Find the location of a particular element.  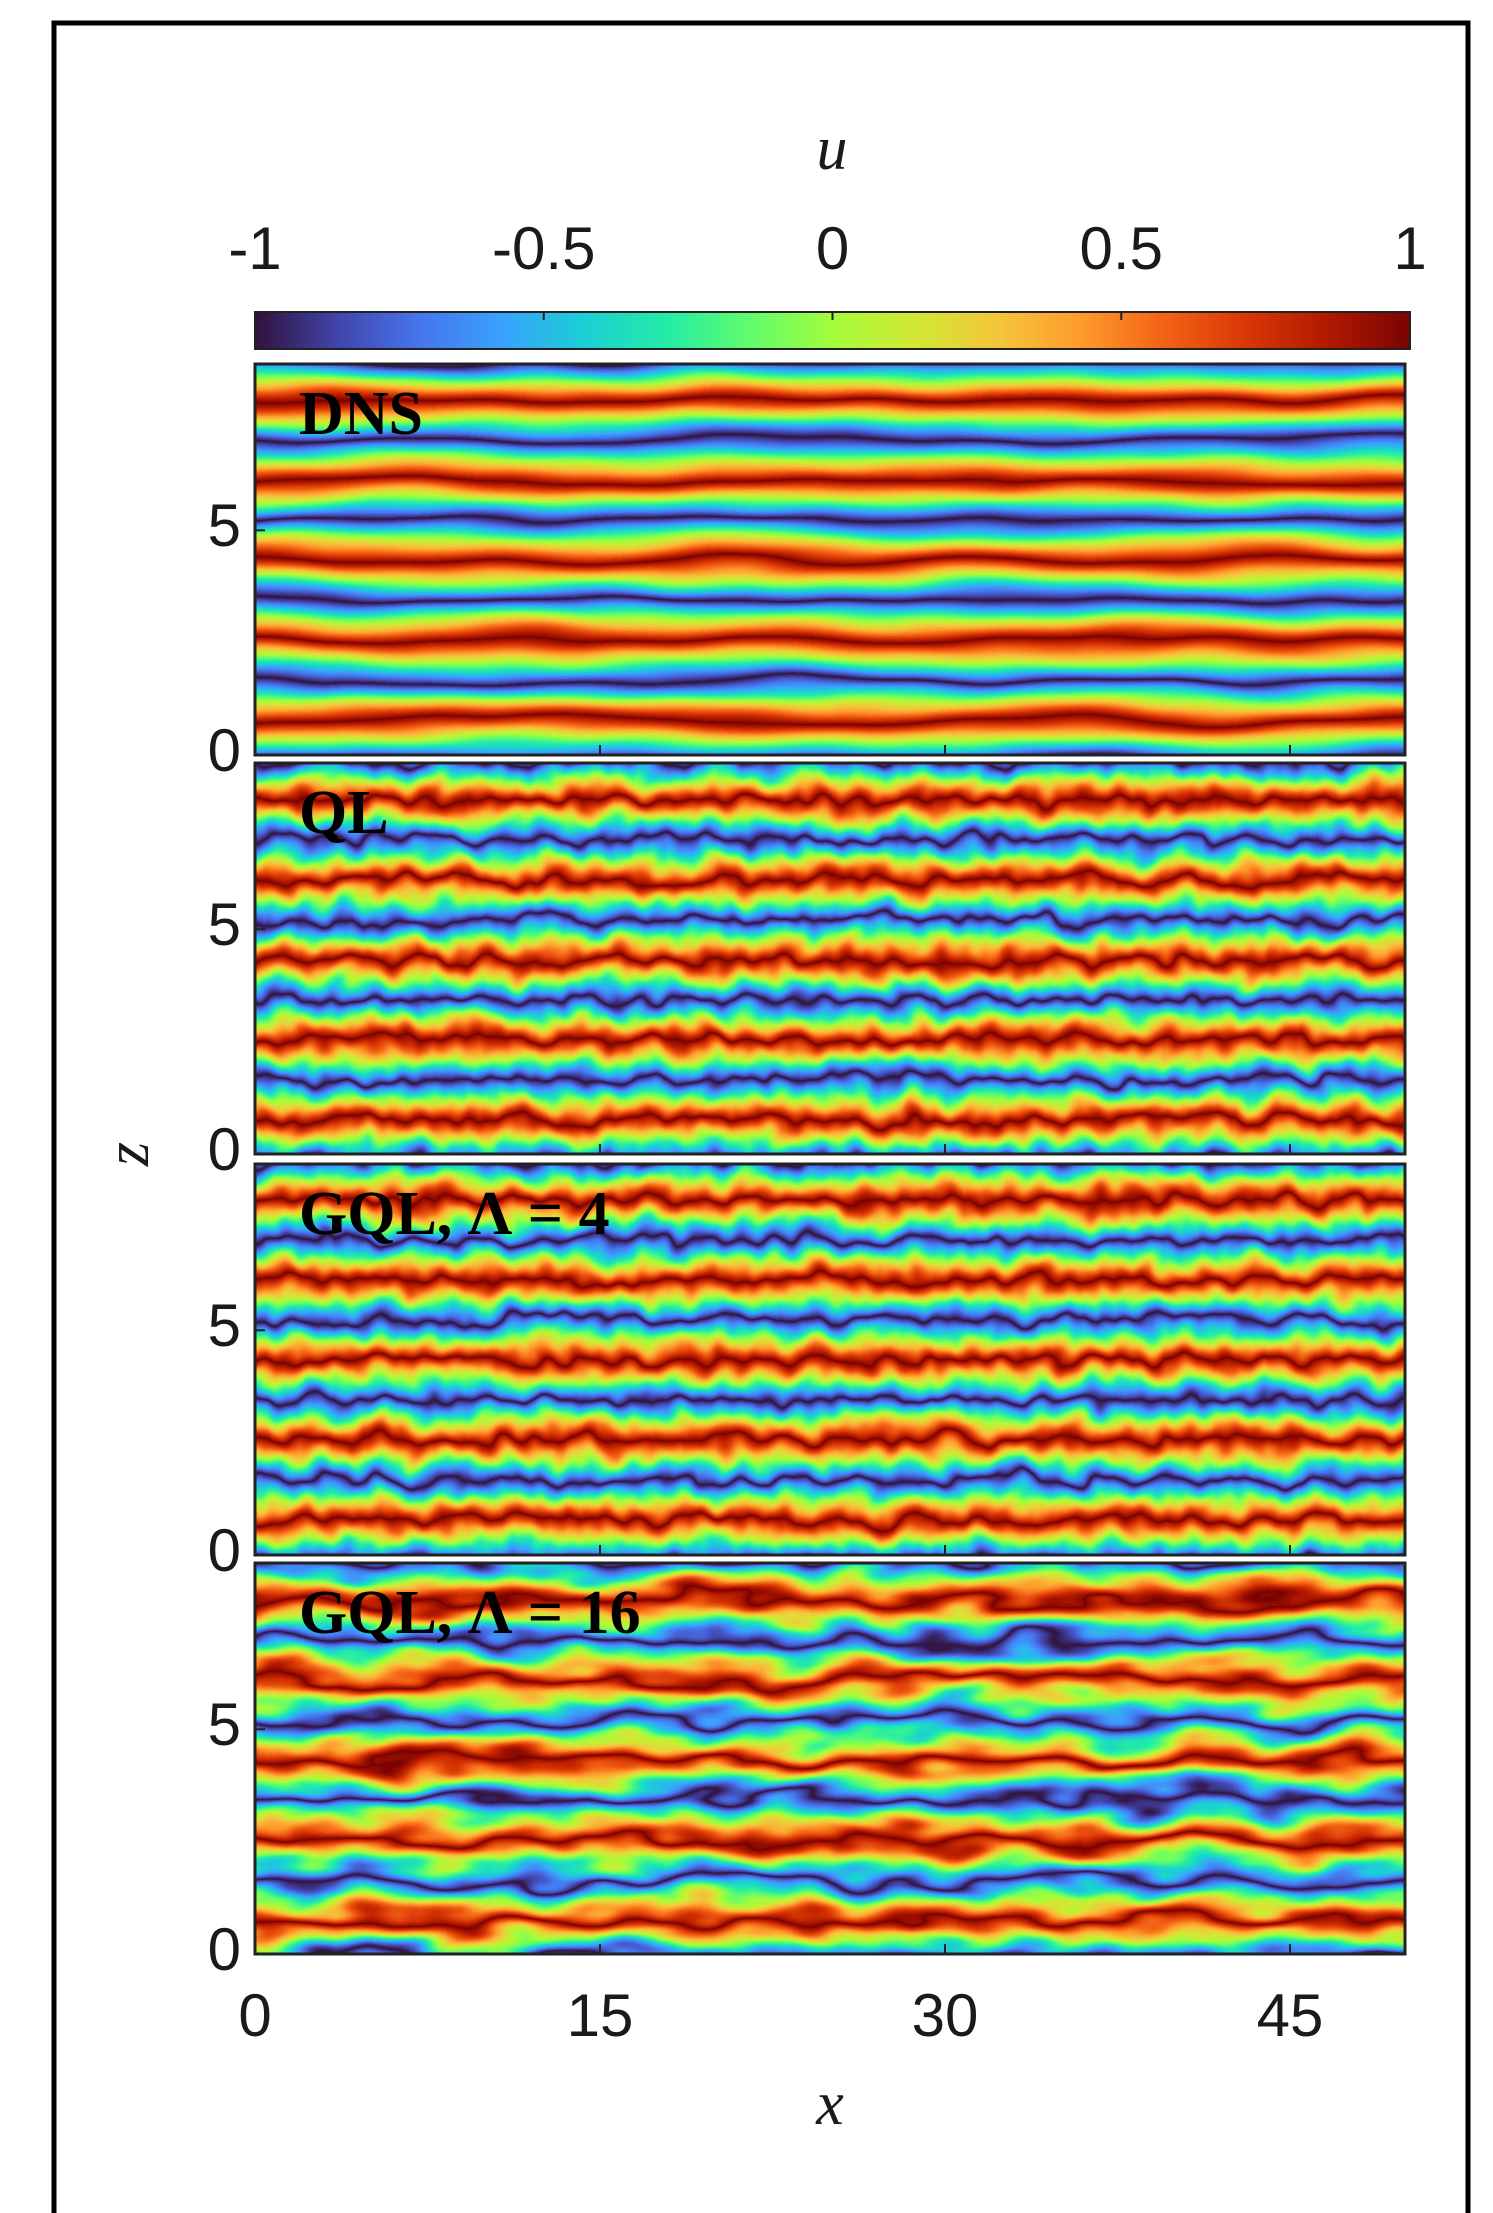

x-axis-label: x is located at coordinates (829, 2104).